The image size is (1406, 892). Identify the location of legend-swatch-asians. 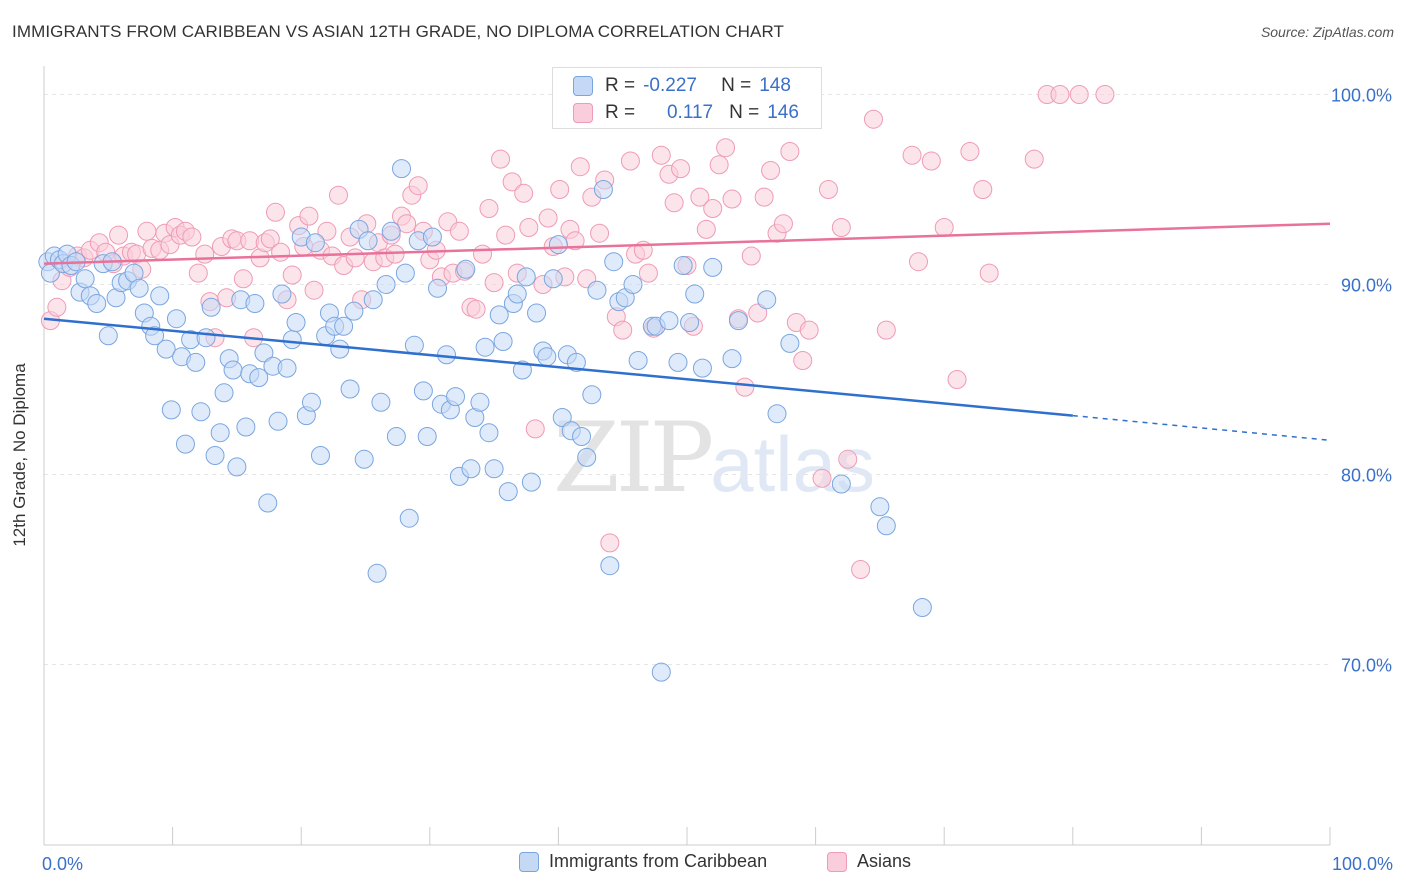
(837, 861).